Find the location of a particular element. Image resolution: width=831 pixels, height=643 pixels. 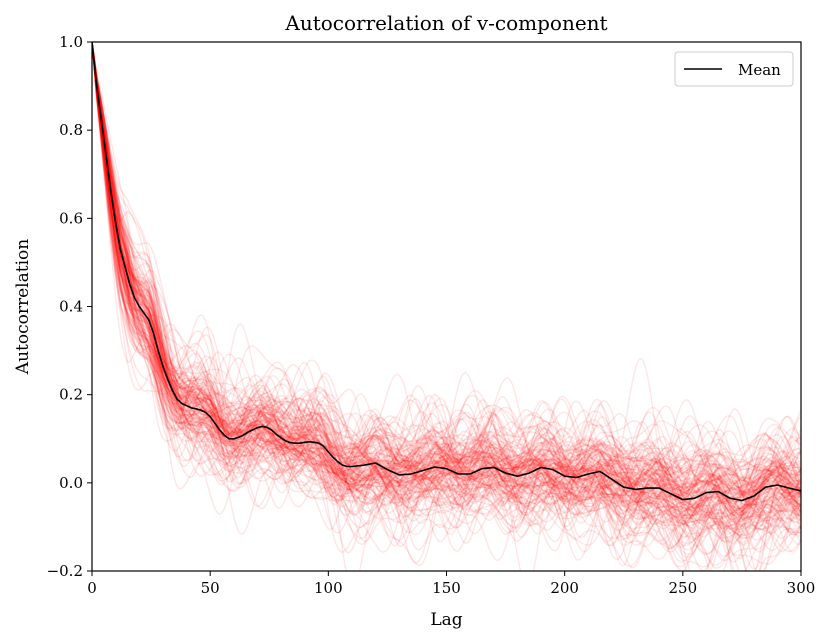

x-tick-label: 250 is located at coordinates (683, 588).